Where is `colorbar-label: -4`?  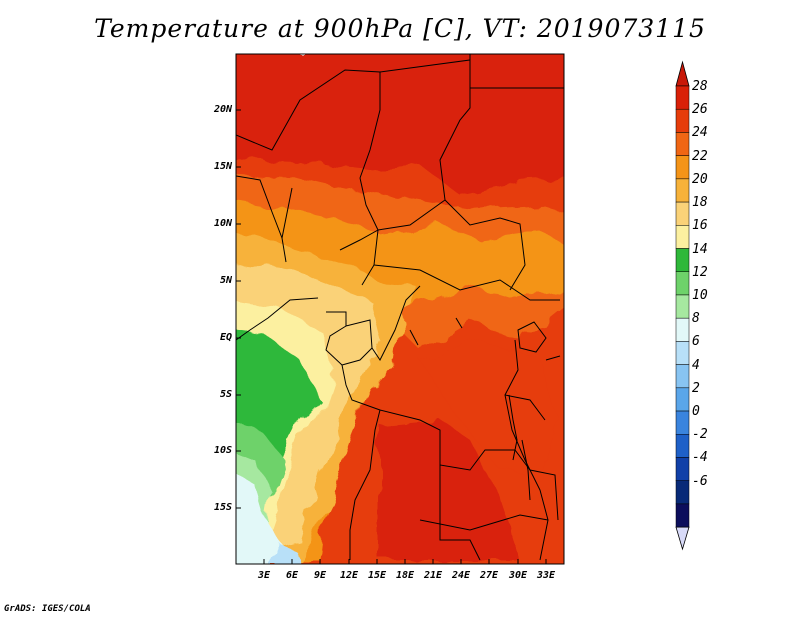 colorbar-label: -4 is located at coordinates (700, 458).